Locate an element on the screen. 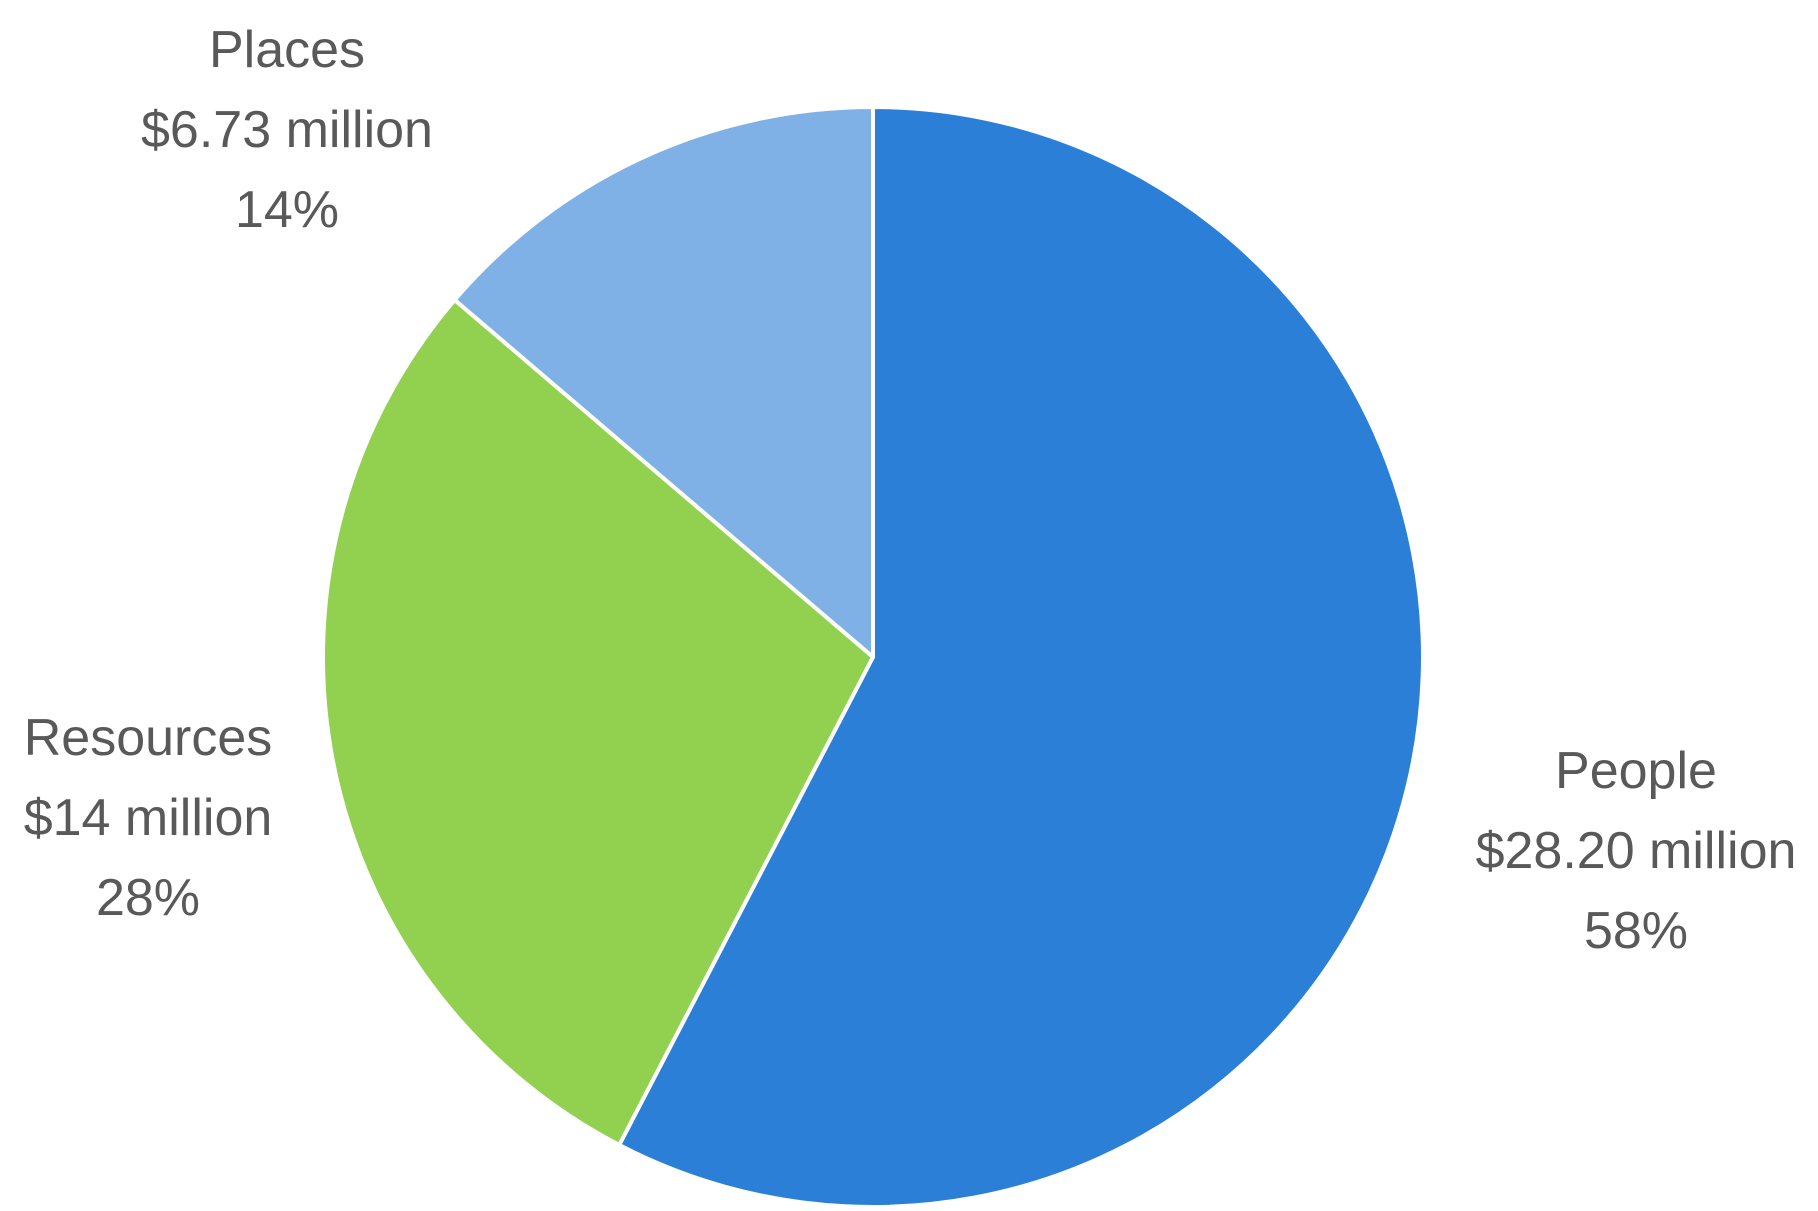 The image size is (1818, 1211). pie-slice-places is located at coordinates (663, 382).